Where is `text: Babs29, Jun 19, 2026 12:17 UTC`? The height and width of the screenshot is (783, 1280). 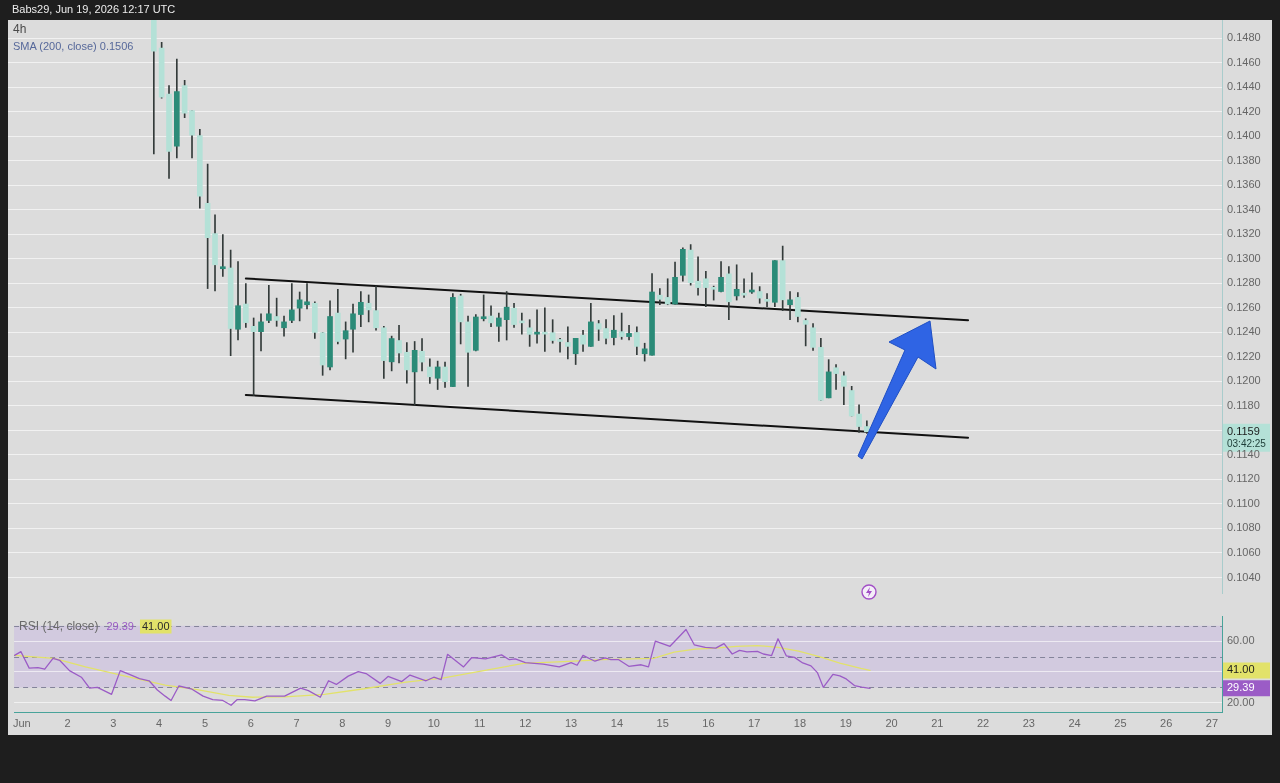 text: Babs29, Jun 19, 2026 12:17 UTC is located at coordinates (94, 9).